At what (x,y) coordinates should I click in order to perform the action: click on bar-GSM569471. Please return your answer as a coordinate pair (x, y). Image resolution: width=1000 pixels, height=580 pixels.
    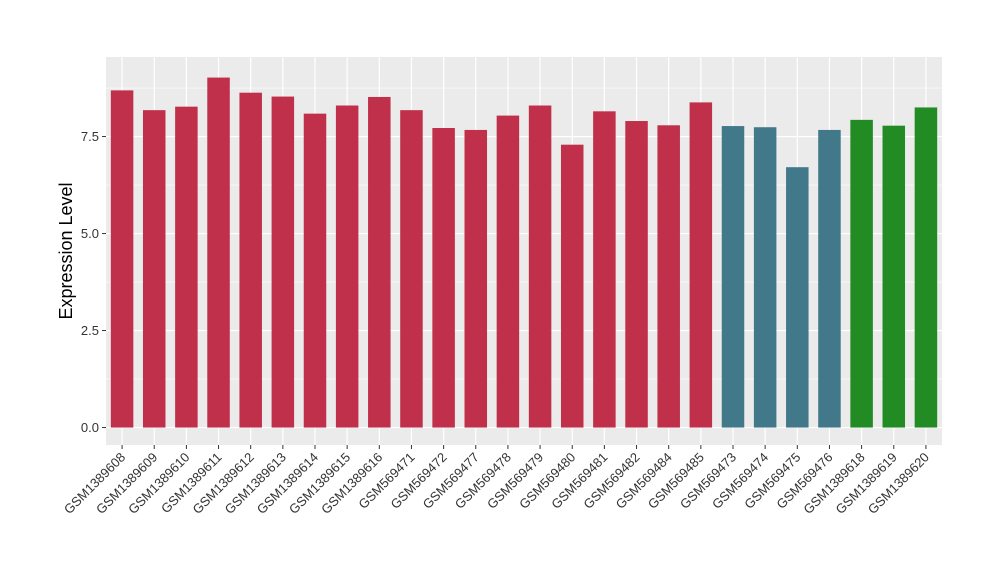
    Looking at the image, I should click on (411, 269).